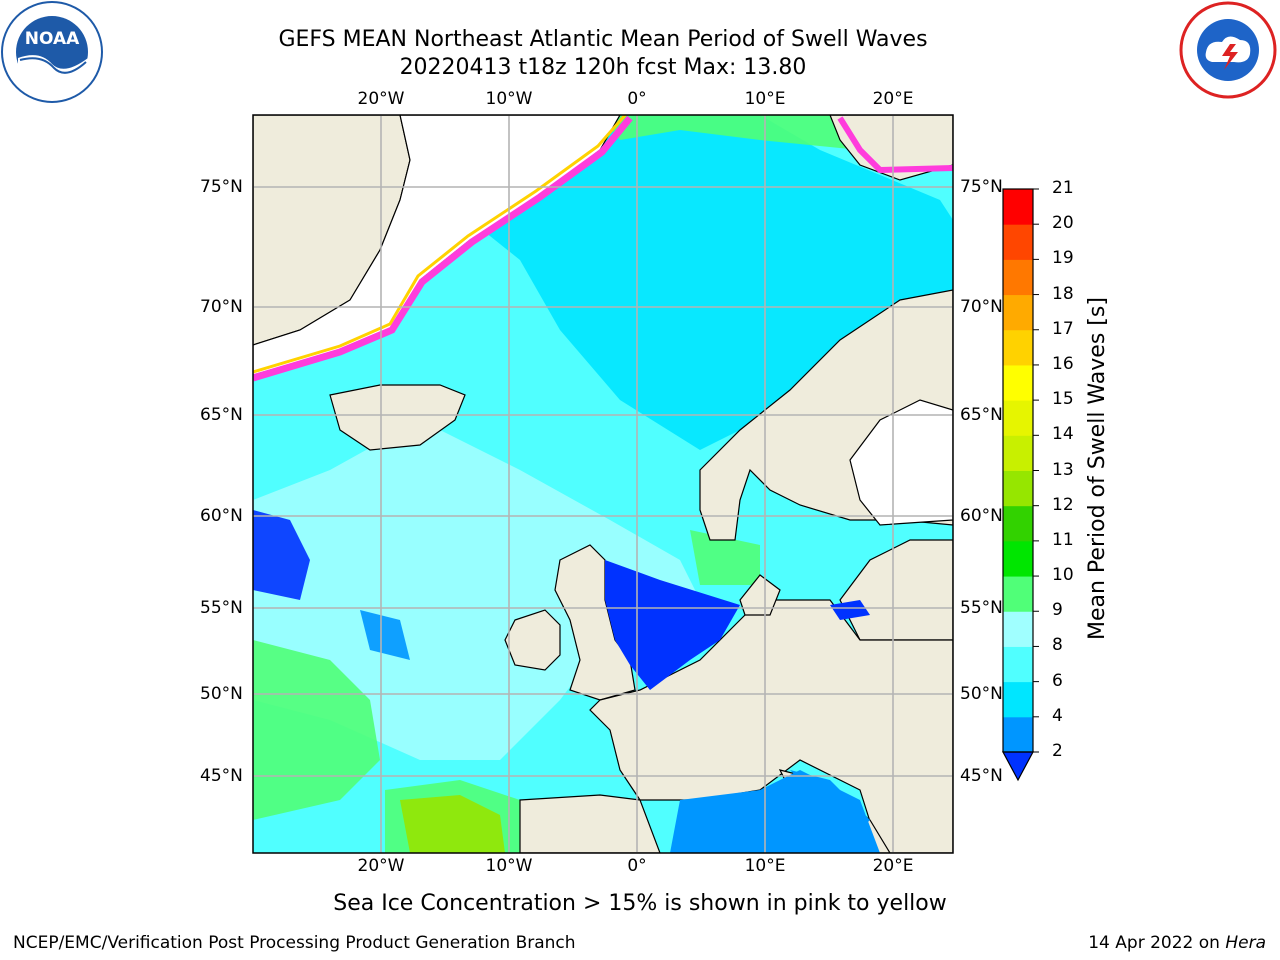 The width and height of the screenshot is (1280, 960). I want to click on lat-label-right-50n: 50°N, so click(981, 694).